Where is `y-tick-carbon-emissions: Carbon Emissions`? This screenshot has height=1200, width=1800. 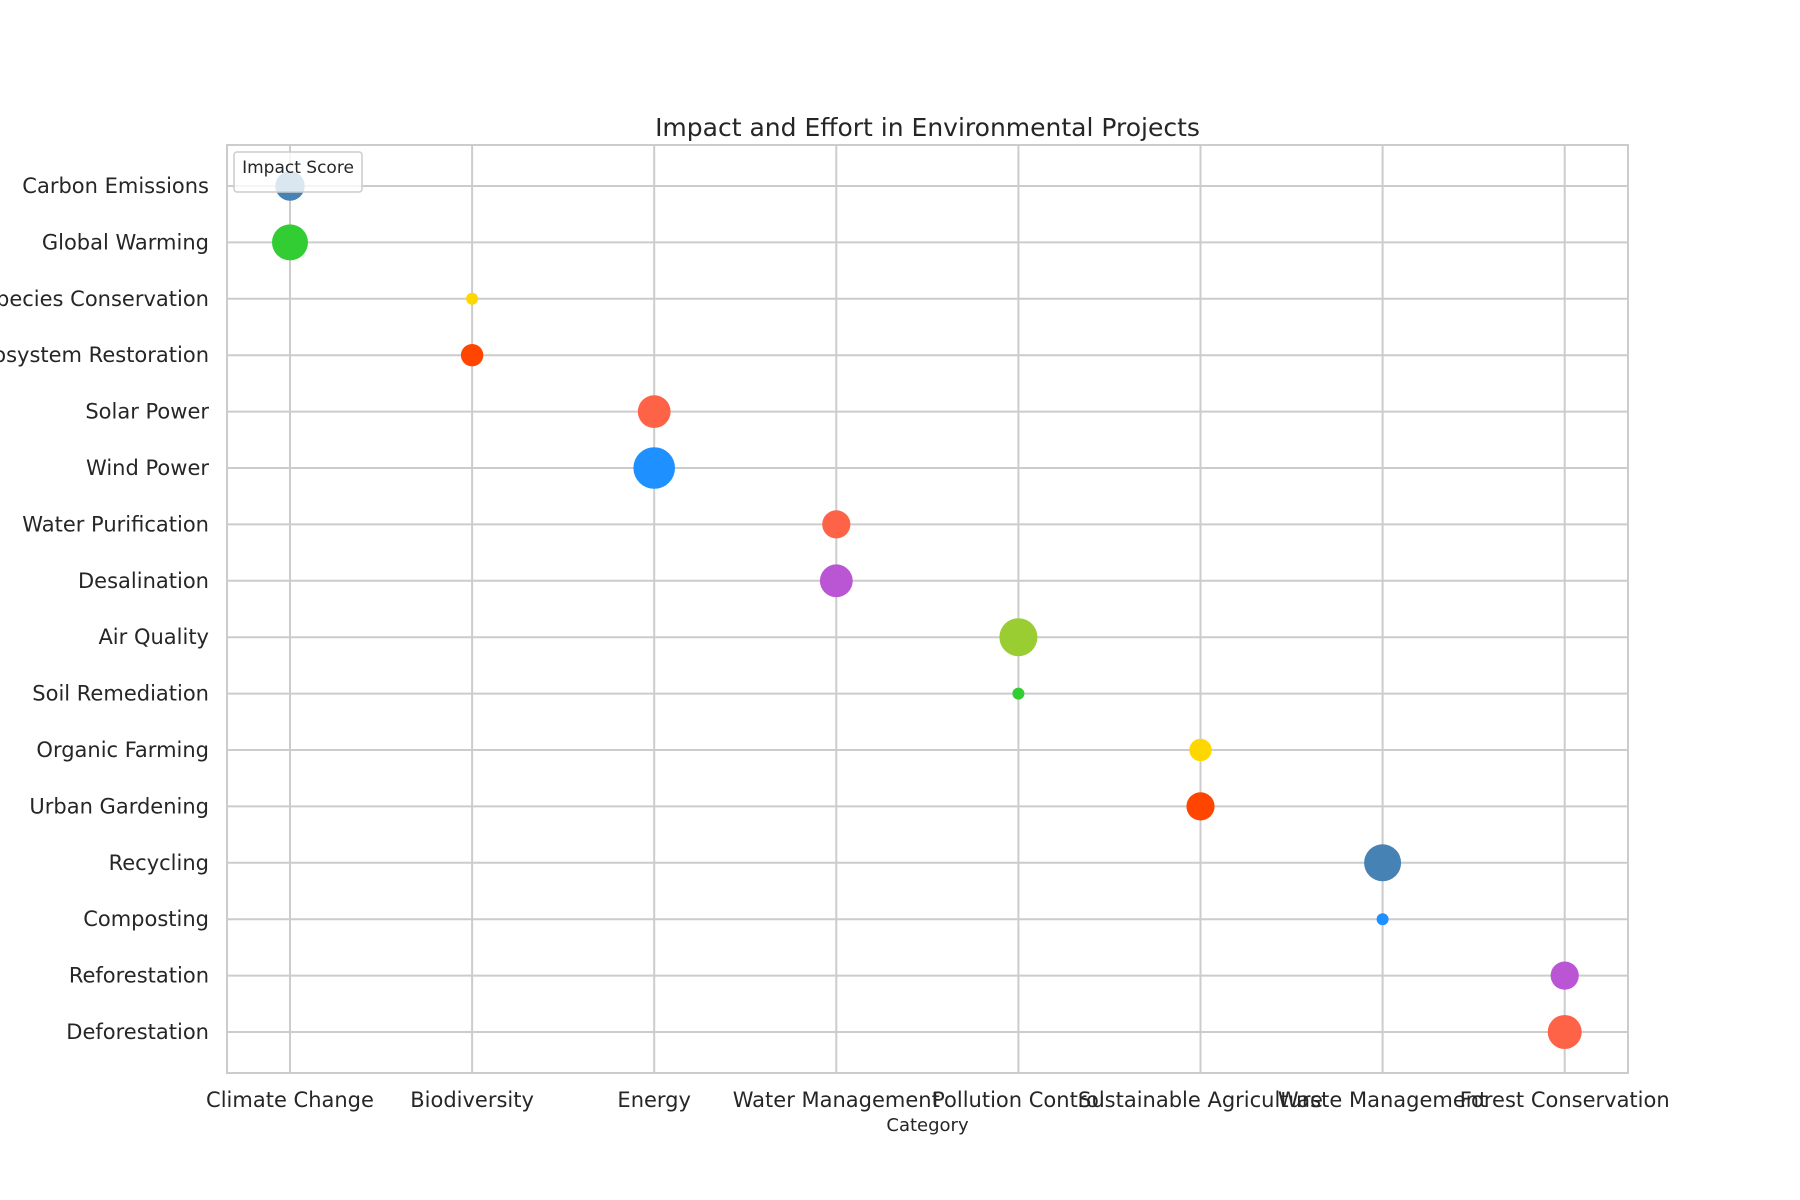 y-tick-carbon-emissions: Carbon Emissions is located at coordinates (115, 186).